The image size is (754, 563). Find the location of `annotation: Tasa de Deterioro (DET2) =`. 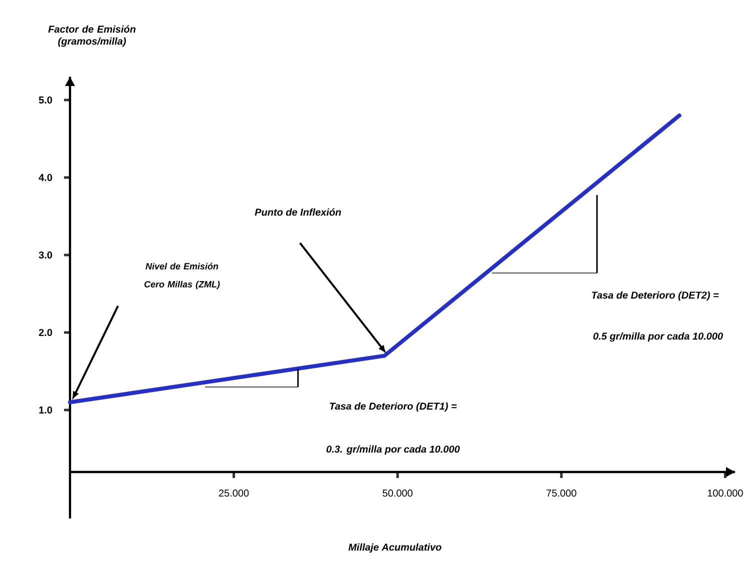

annotation: Tasa de Deterioro (DET2) = is located at coordinates (655, 296).